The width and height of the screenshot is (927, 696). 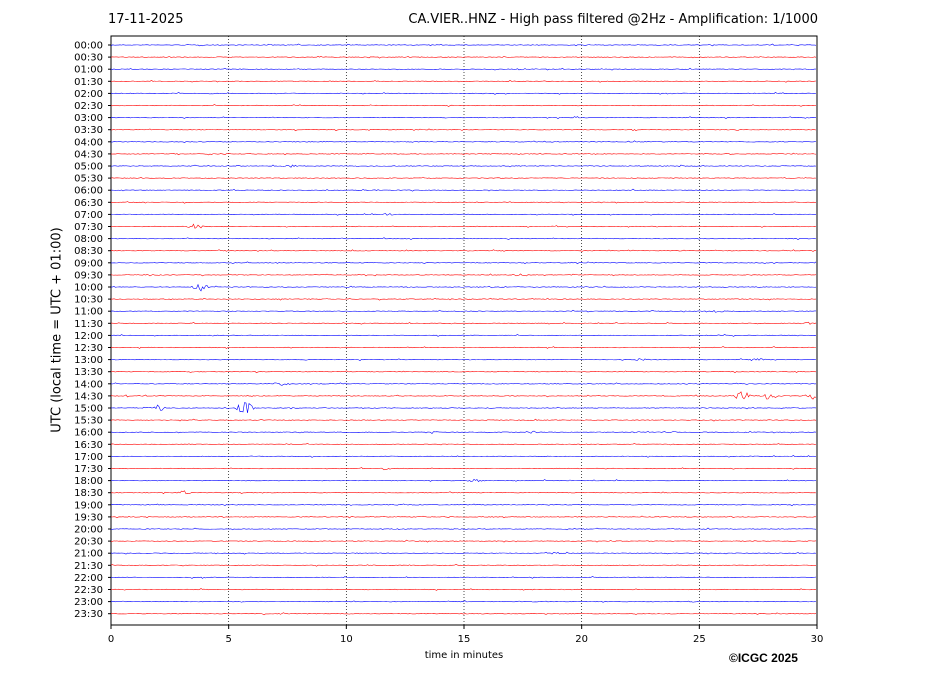 I want to click on y-tick-label: 06:30, so click(x=88, y=203).